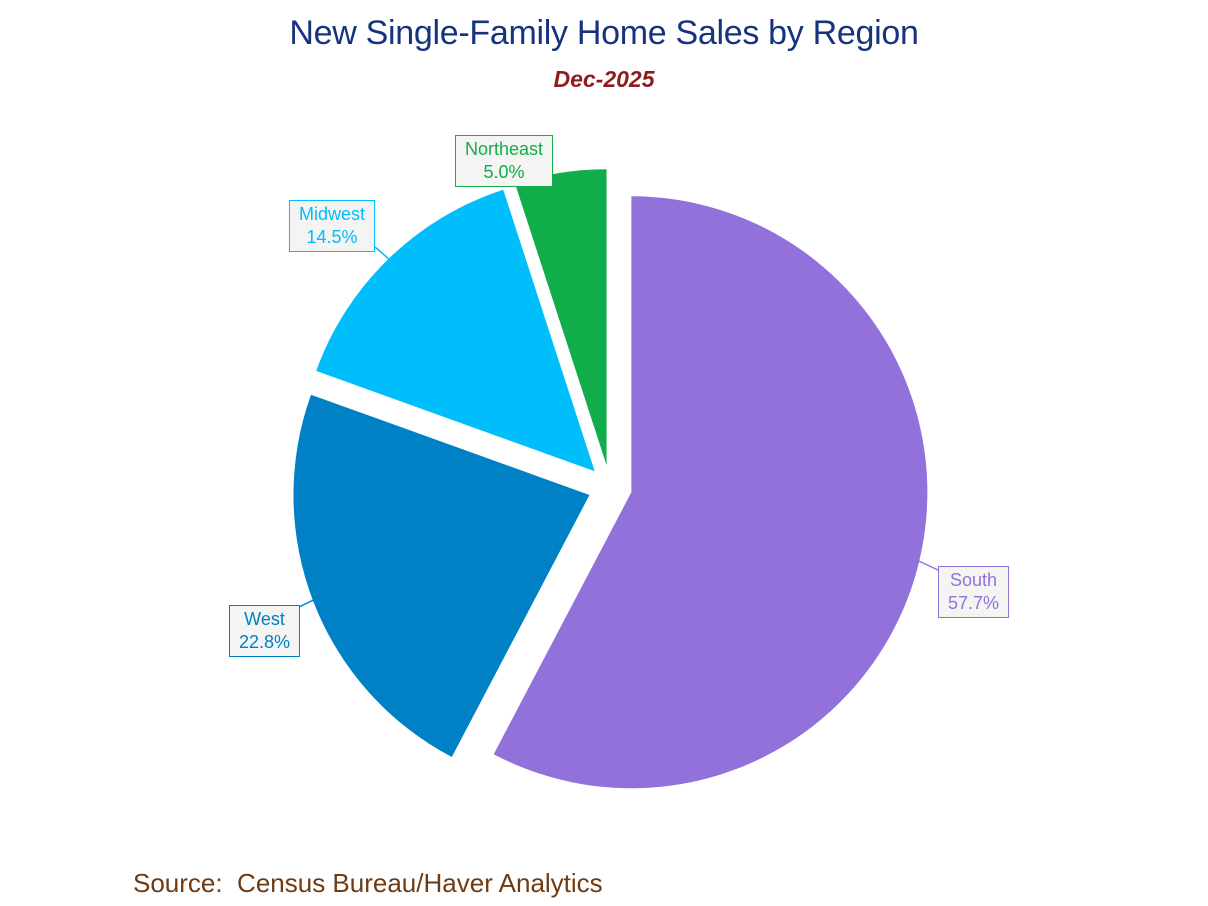  What do you see at coordinates (504, 172) in the screenshot?
I see `pie-label-northeast-value: 5.0%` at bounding box center [504, 172].